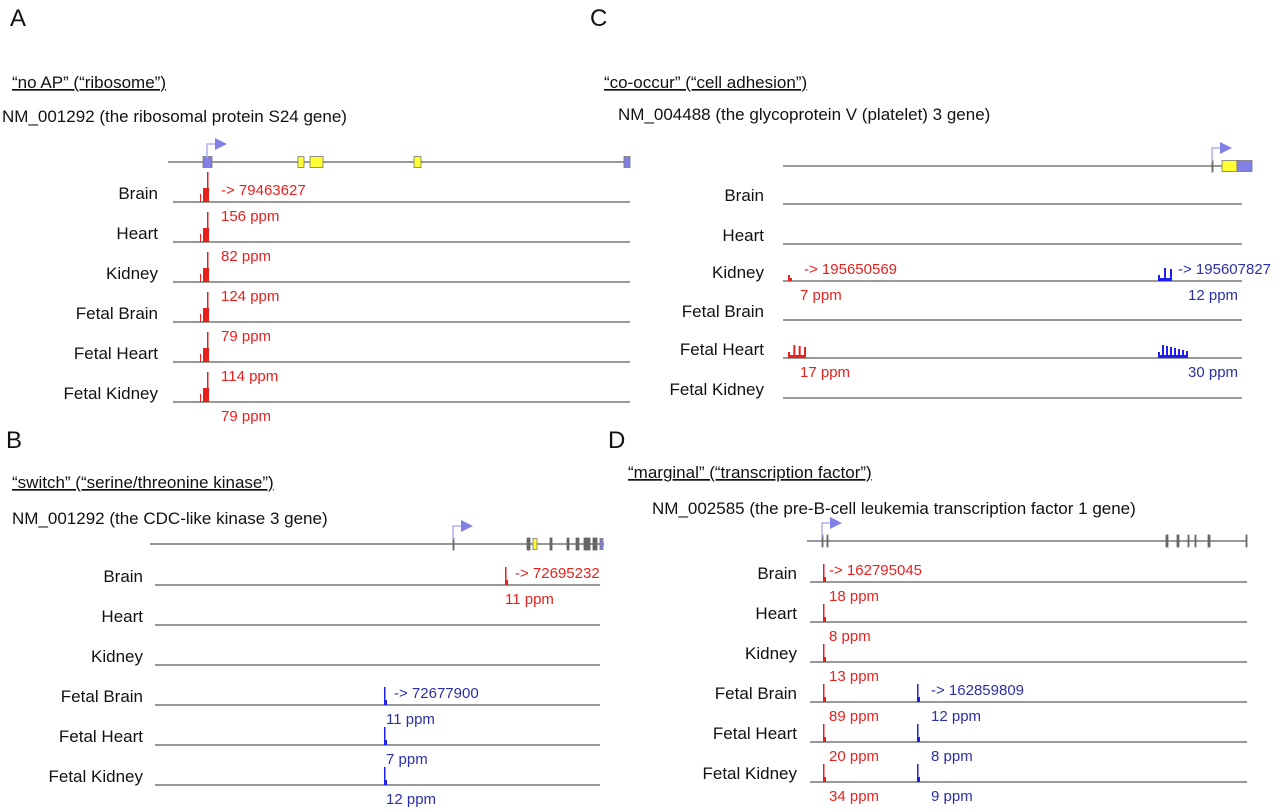 The height and width of the screenshot is (812, 1280). Describe the element at coordinates (1213, 372) in the screenshot. I see `ppm-value: 30 ppm` at that location.